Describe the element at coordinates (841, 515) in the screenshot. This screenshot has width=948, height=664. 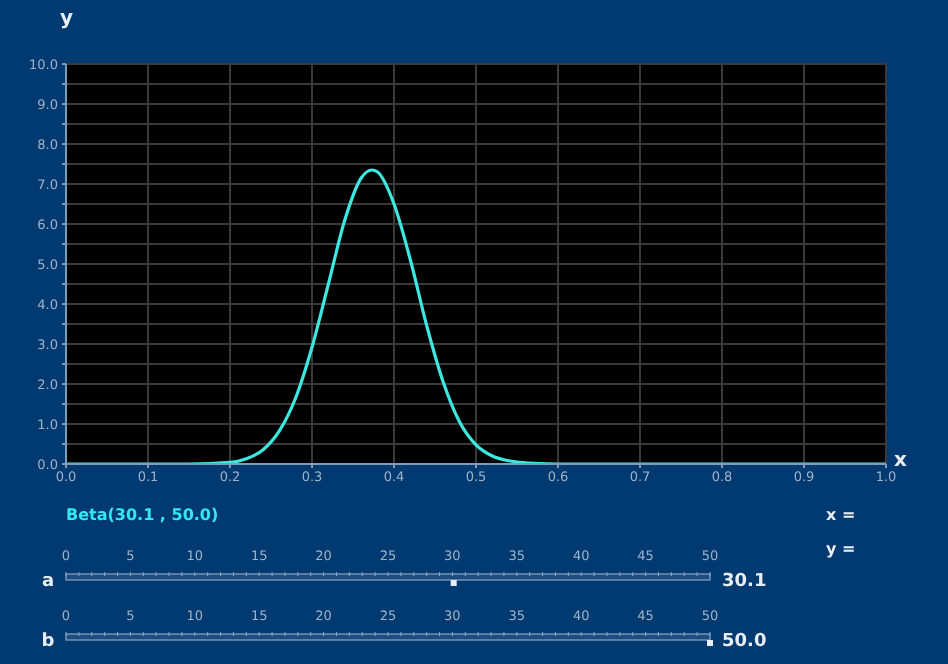
I see `text: x =` at that location.